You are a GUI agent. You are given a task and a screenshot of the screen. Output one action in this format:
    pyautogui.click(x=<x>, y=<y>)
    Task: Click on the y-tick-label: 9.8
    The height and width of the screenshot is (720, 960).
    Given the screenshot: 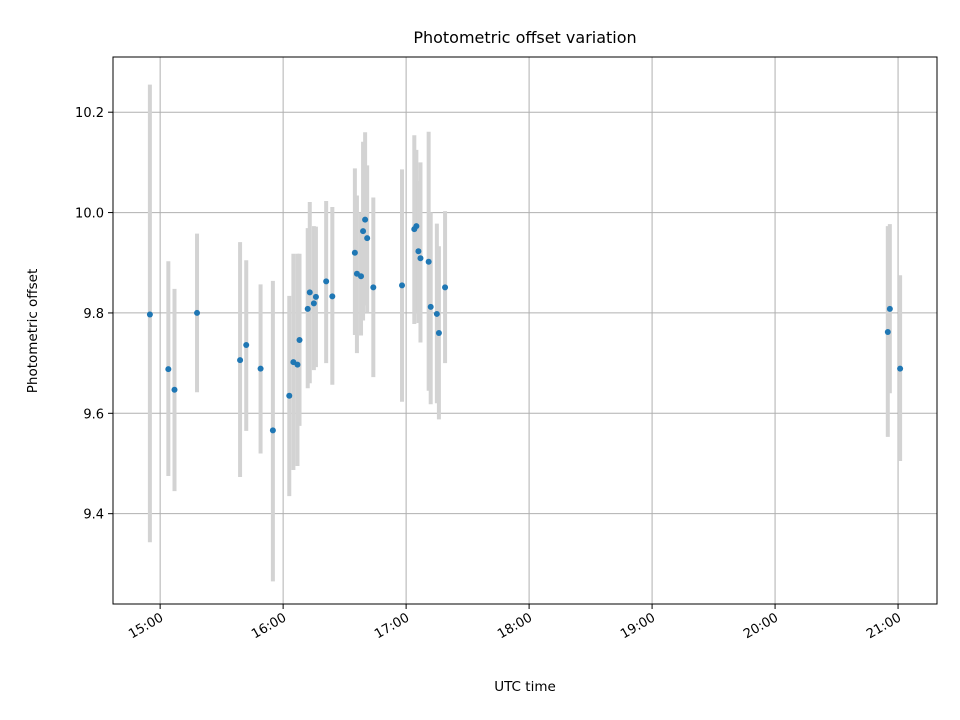 What is the action you would take?
    pyautogui.click(x=93, y=314)
    